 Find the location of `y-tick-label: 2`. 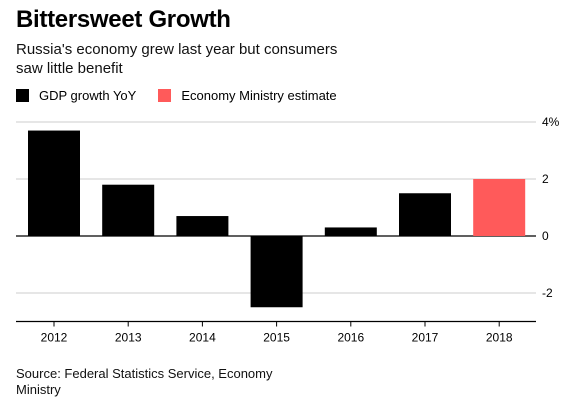

y-tick-label: 2 is located at coordinates (545, 179).